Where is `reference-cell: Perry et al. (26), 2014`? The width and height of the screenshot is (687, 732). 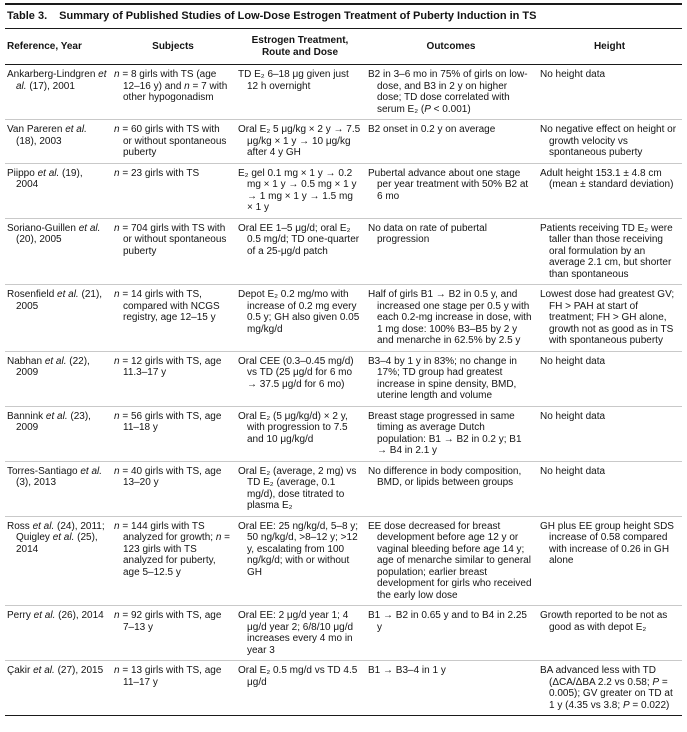 reference-cell: Perry et al. (26), 2014 is located at coordinates (58, 633).